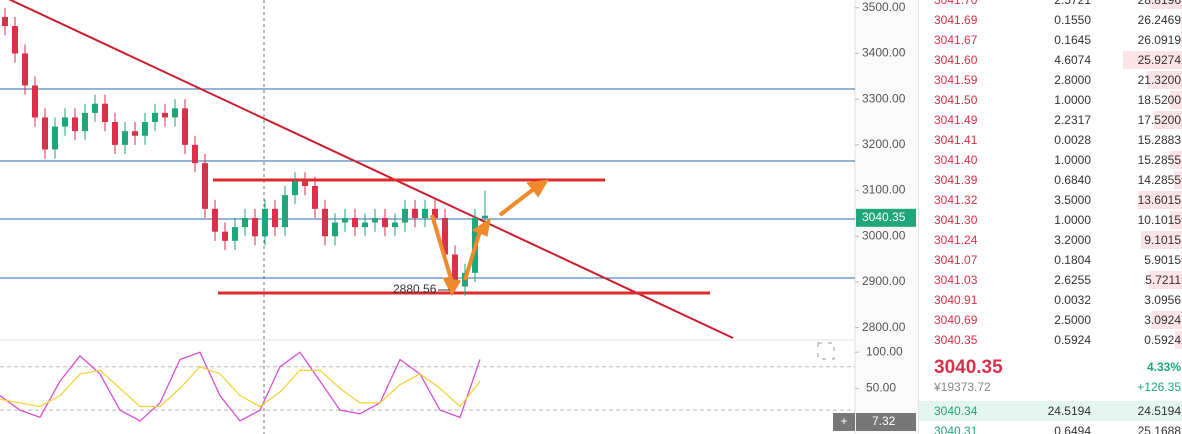  I want to click on ask-amount: 3.2000, so click(1072, 240).